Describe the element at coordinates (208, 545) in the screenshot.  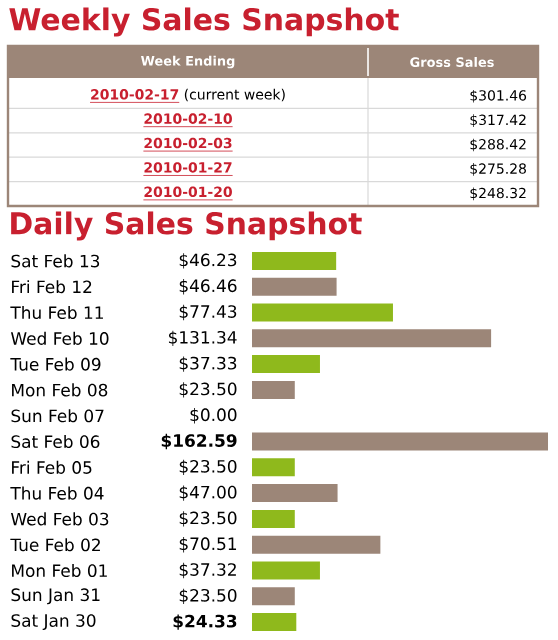
I see `data-label: $70.51` at that location.